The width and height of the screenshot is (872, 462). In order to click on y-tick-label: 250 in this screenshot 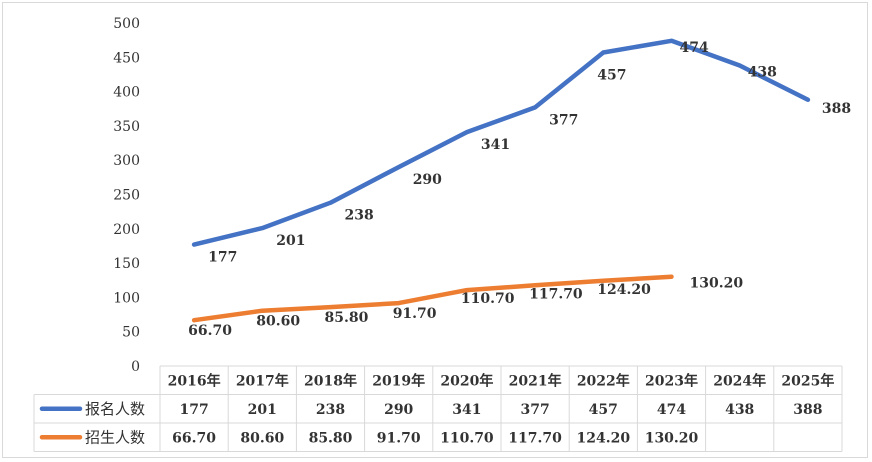, I will do `click(126, 196)`.